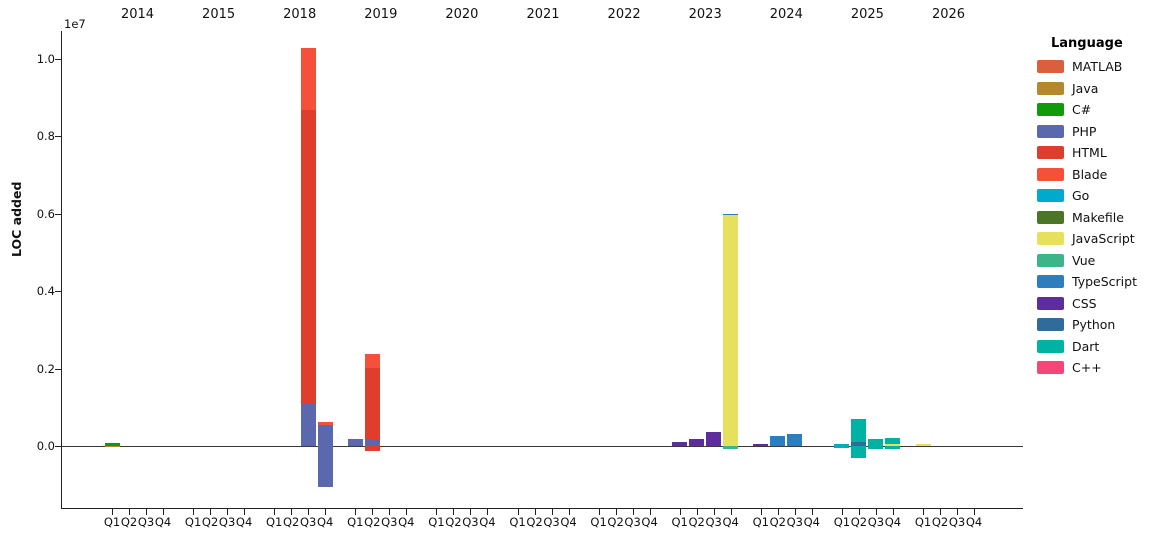  Describe the element at coordinates (705, 14) in the screenshot. I see `year-label: 2023` at that location.